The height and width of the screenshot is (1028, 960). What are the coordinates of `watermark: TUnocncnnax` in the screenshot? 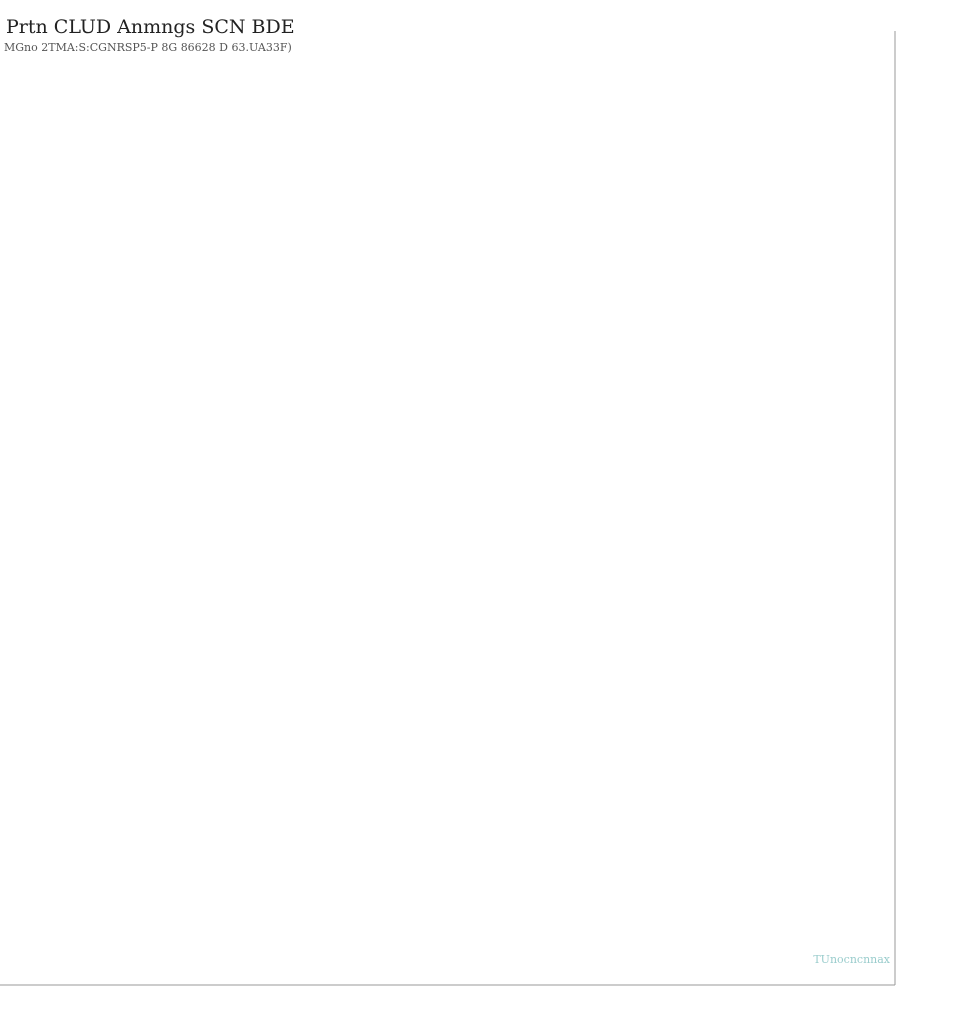 It's located at (851, 959).